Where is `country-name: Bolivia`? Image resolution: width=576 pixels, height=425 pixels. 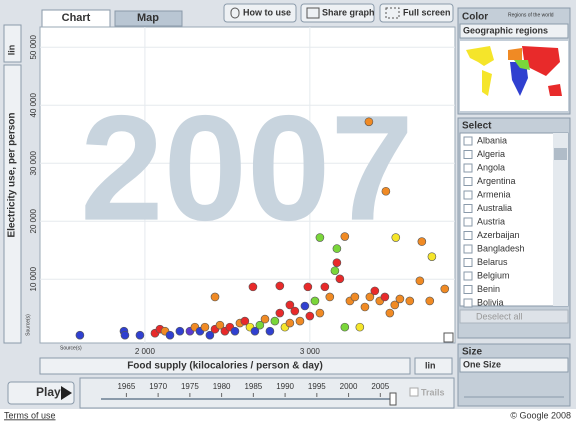 country-name: Bolivia is located at coordinates (490, 302).